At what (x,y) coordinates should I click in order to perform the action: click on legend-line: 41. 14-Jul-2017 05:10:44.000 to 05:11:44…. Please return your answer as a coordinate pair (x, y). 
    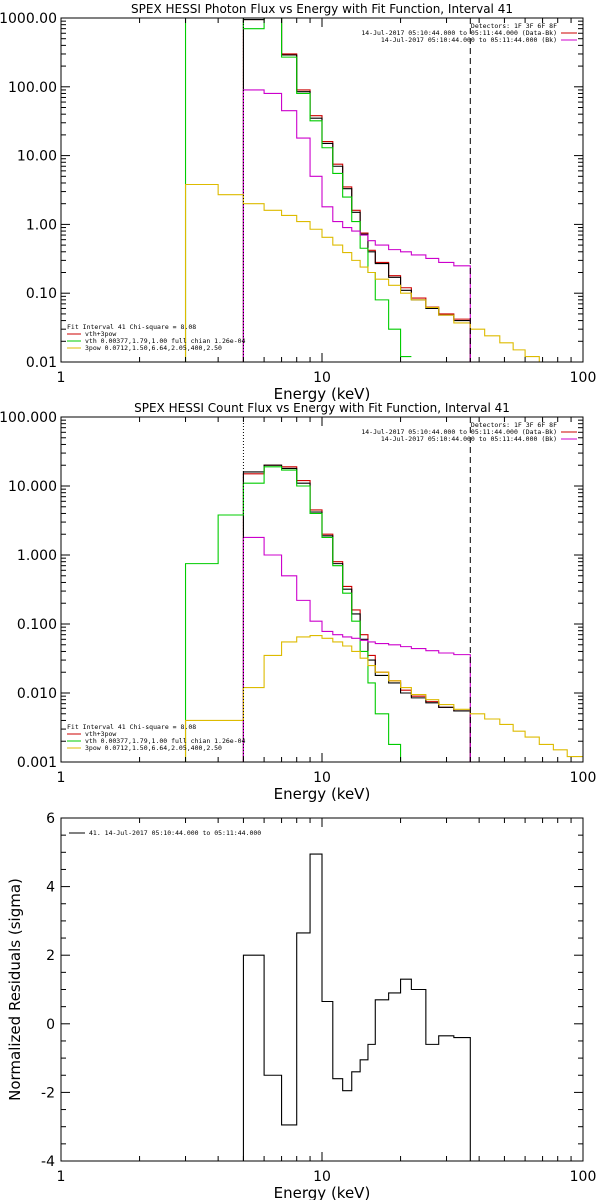
    Looking at the image, I should click on (175, 833).